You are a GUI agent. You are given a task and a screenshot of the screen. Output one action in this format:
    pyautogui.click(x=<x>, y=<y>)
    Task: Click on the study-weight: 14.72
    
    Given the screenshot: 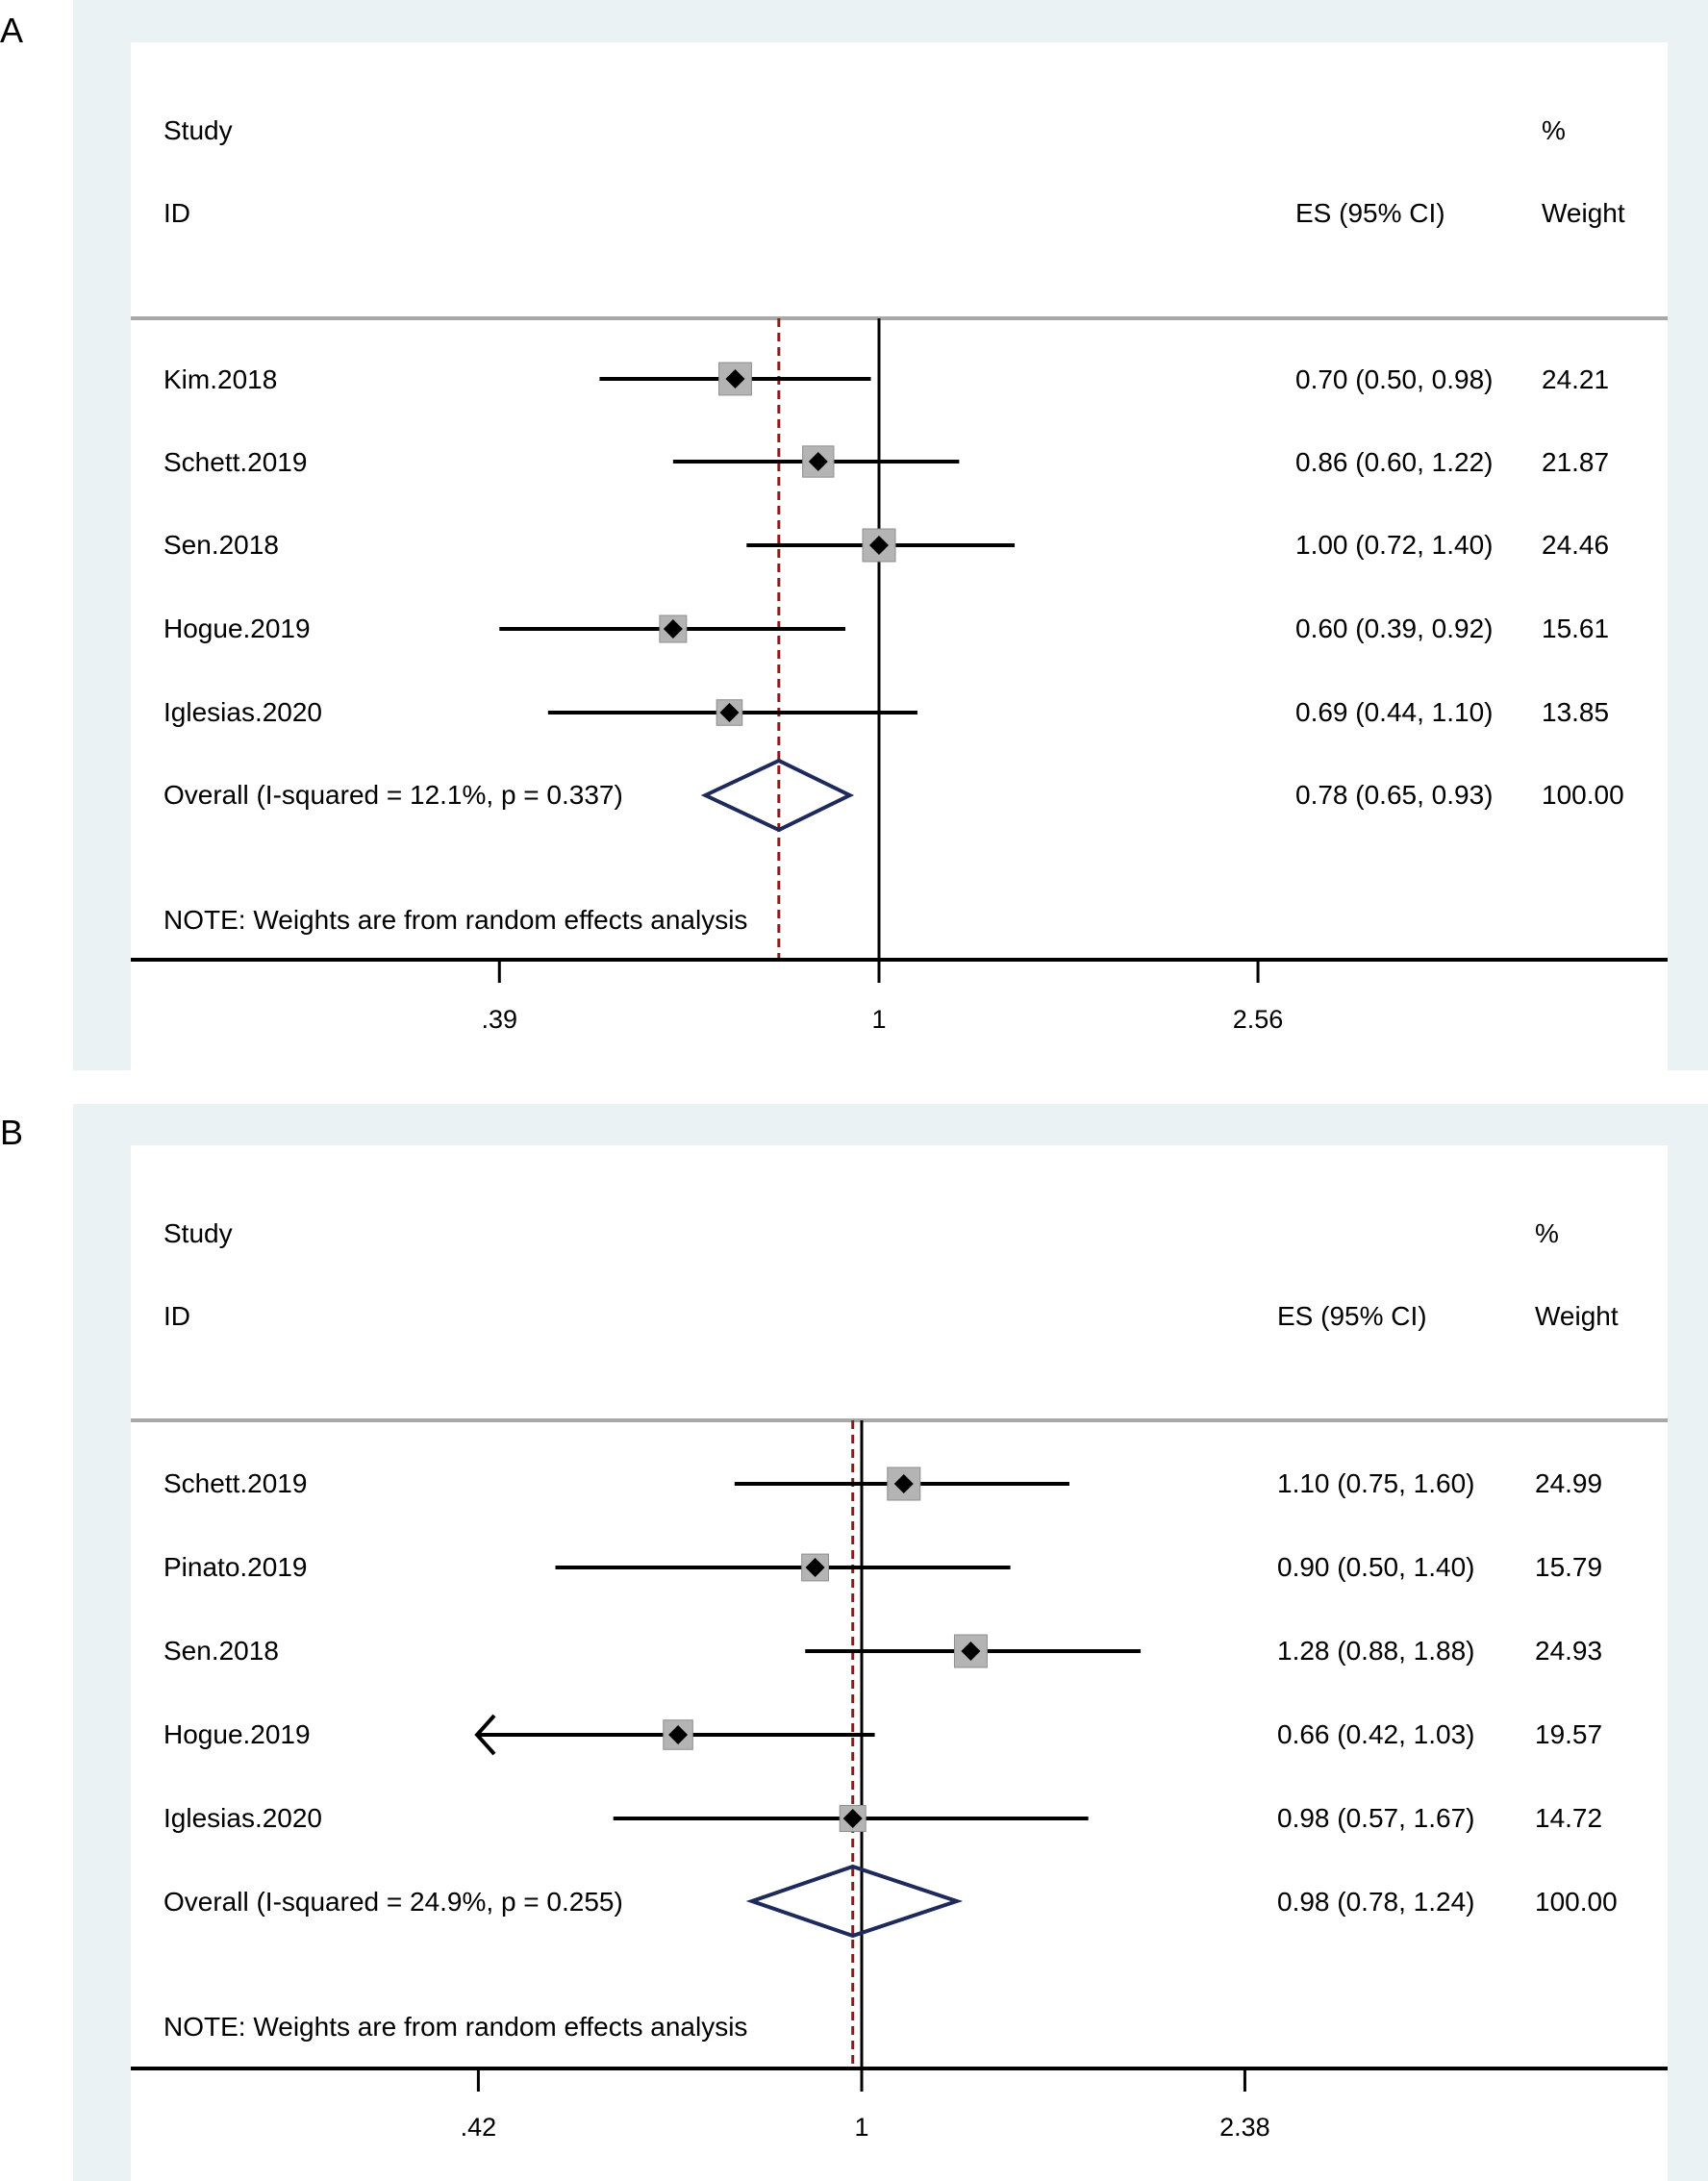 What is the action you would take?
    pyautogui.click(x=1569, y=1818)
    